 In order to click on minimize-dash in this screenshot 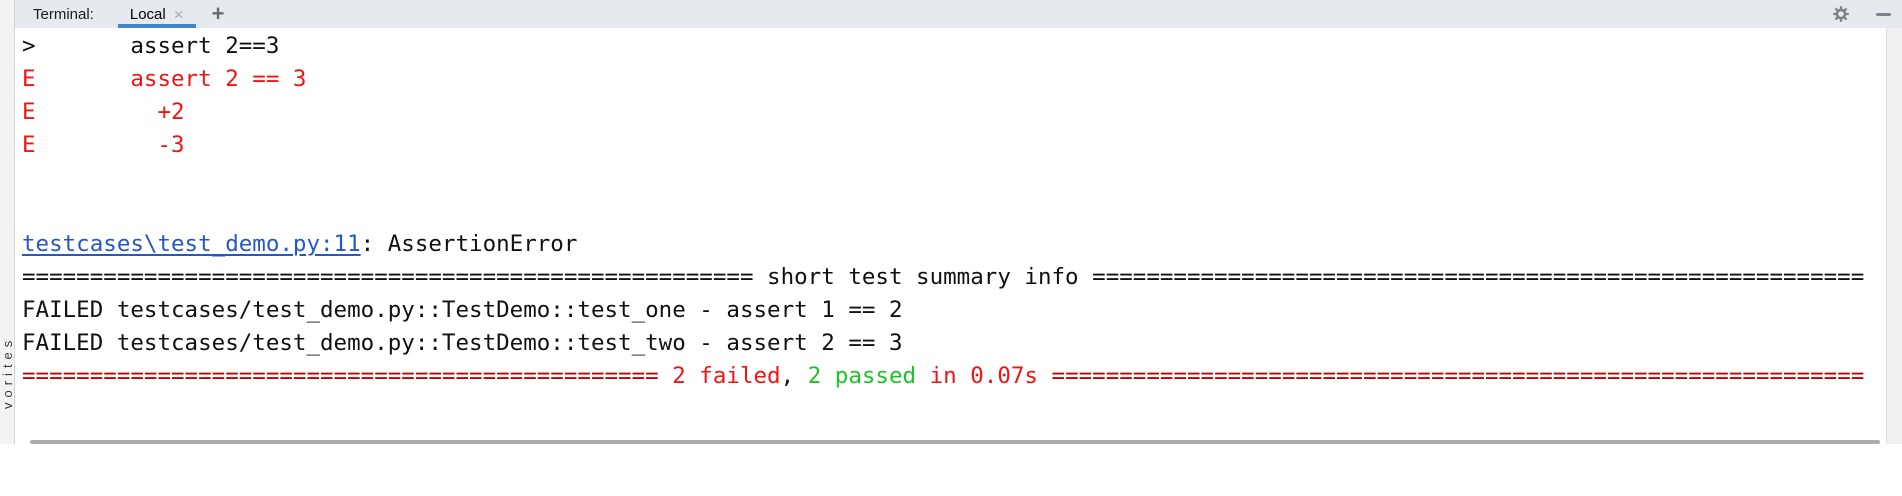, I will do `click(1883, 14)`.